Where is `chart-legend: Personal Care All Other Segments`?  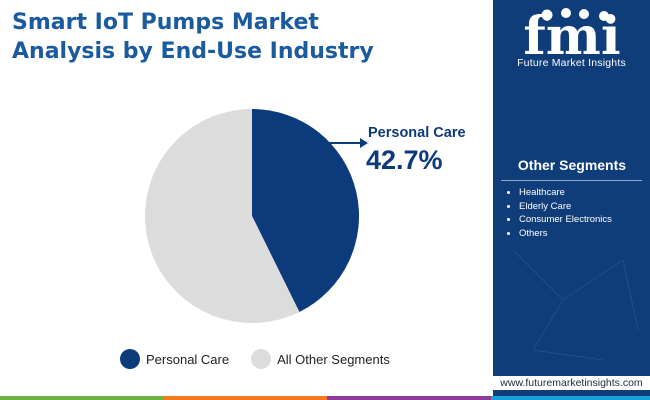
chart-legend: Personal Care All Other Segments is located at coordinates (255, 359).